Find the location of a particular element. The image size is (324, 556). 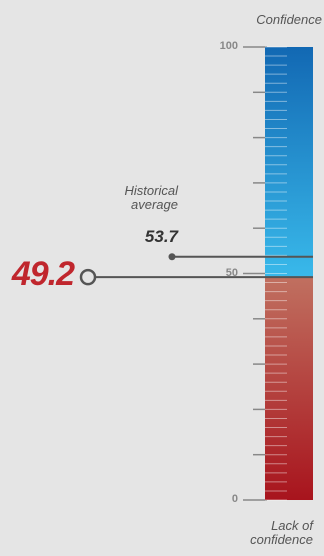

tick-marks is located at coordinates (255, 273).